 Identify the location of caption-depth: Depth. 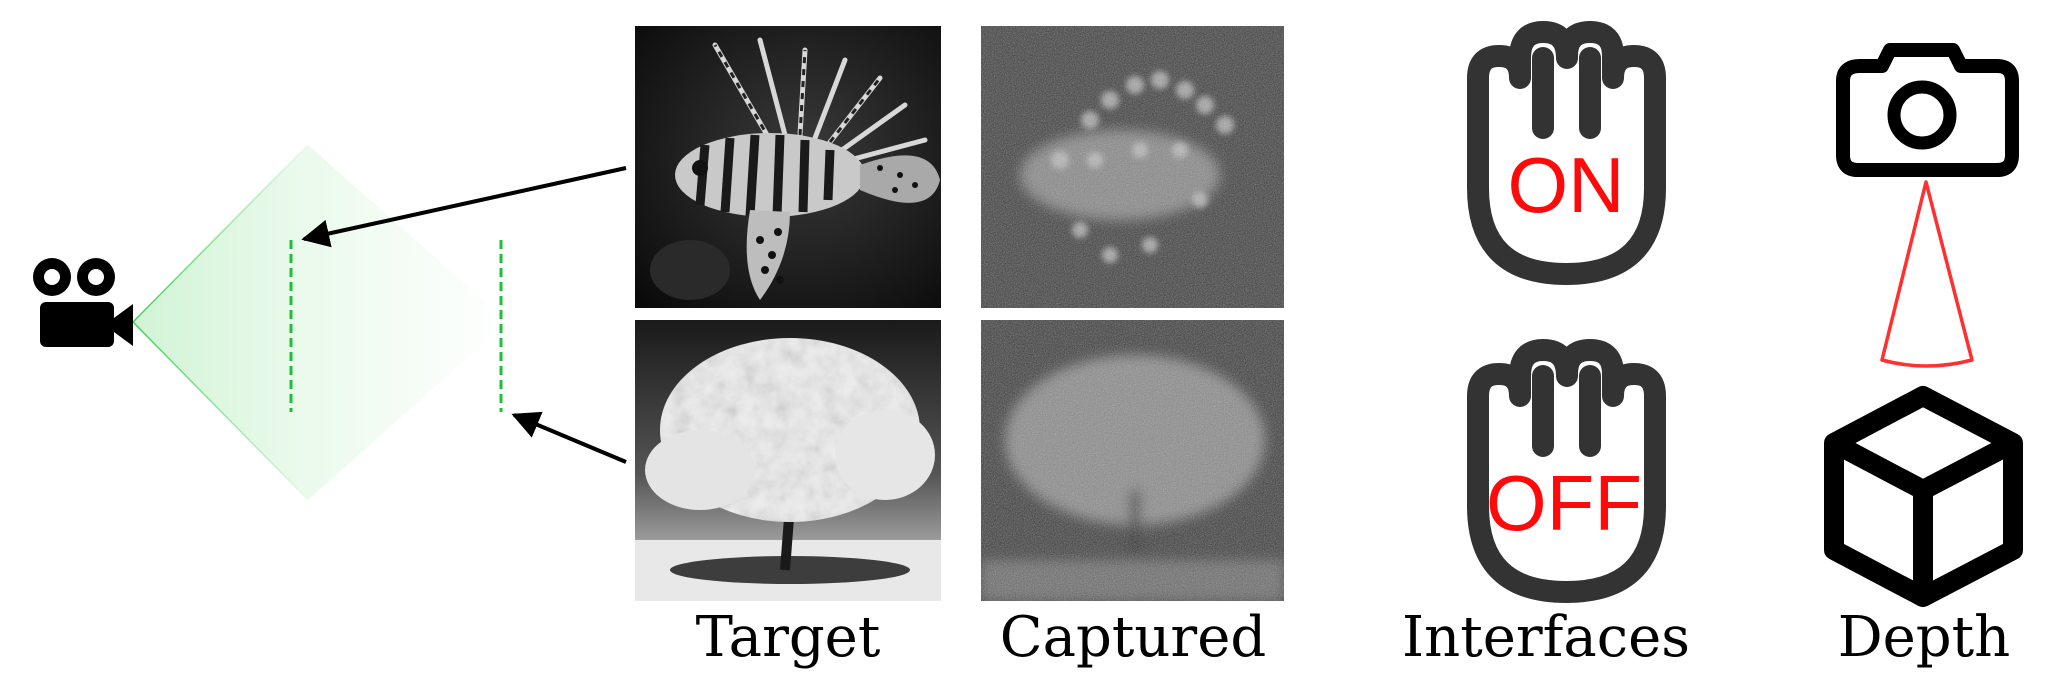
(1924, 637).